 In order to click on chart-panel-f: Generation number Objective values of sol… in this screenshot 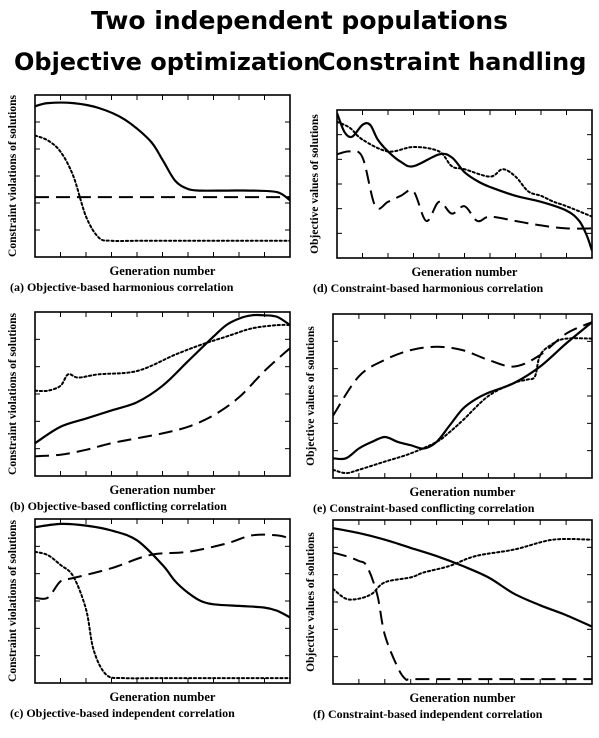, I will do `click(449, 620)`.